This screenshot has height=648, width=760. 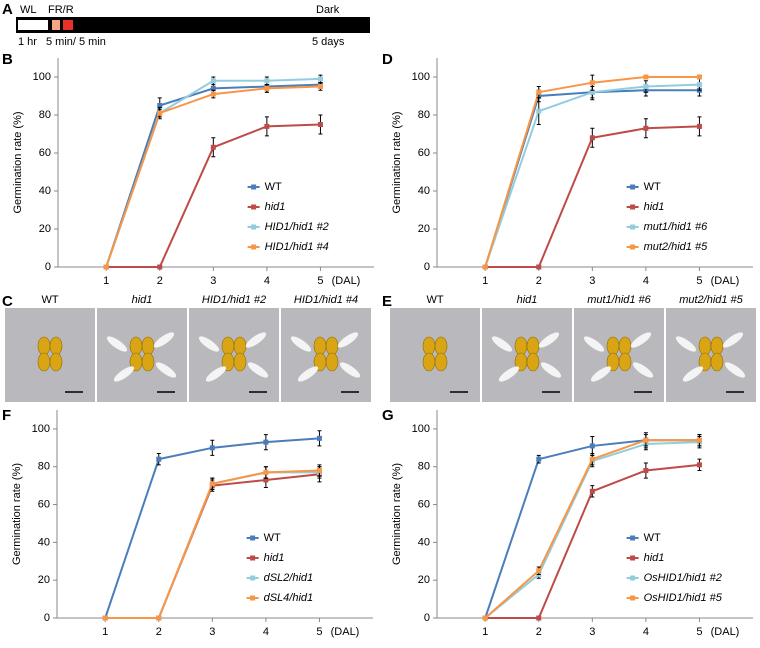 What do you see at coordinates (273, 187) in the screenshot?
I see `legend-label: WT` at bounding box center [273, 187].